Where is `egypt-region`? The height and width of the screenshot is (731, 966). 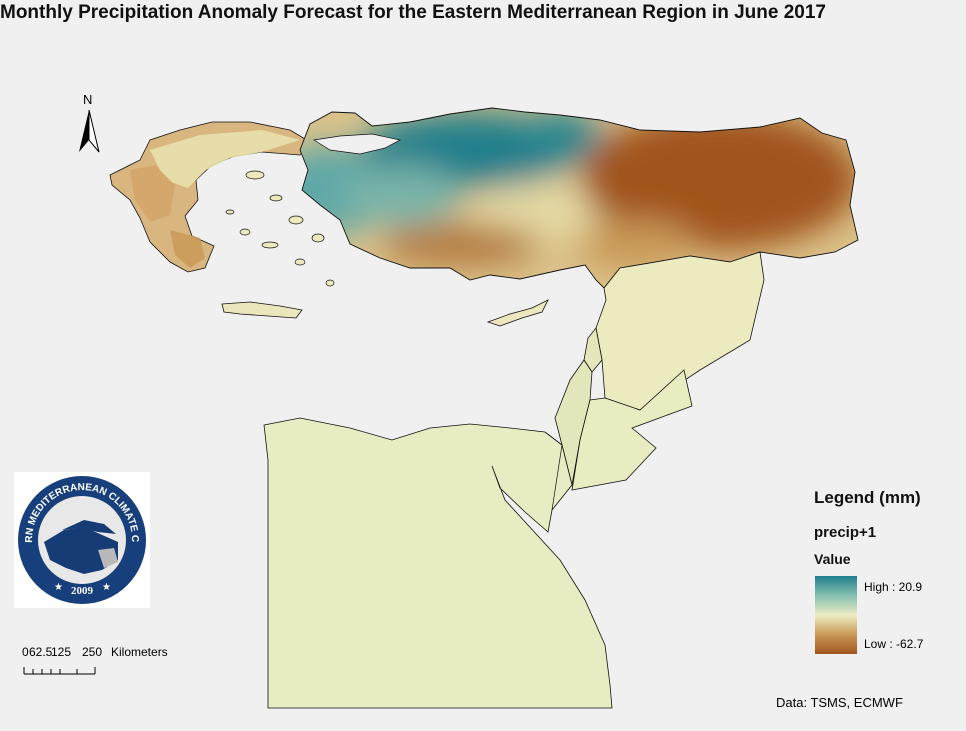
egypt-region is located at coordinates (438, 563).